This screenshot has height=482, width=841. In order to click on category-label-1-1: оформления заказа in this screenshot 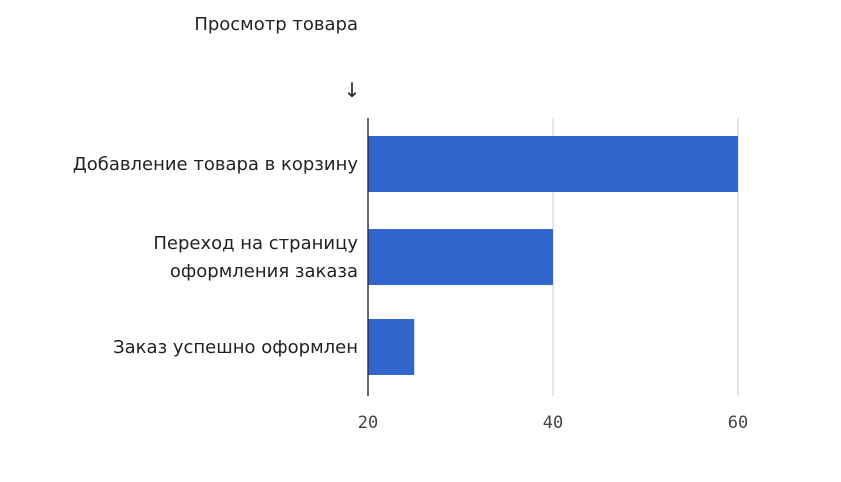, I will do `click(264, 271)`.